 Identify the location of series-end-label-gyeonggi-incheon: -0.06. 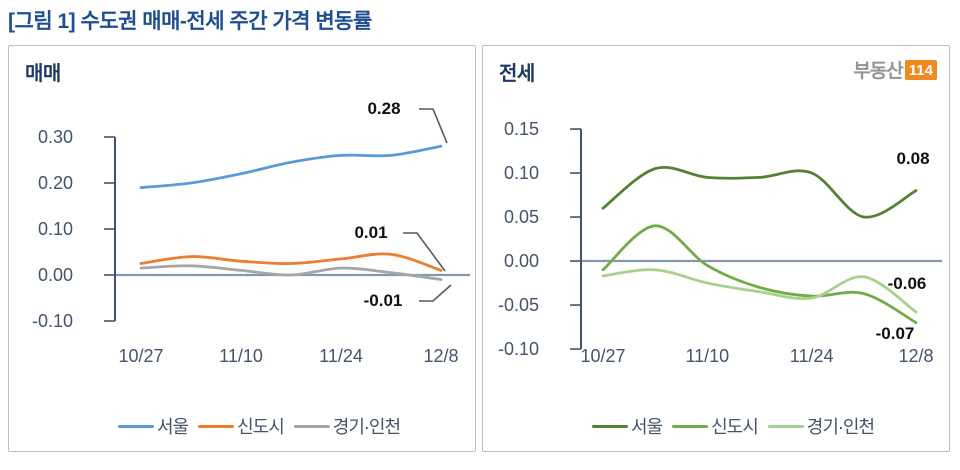
(907, 283).